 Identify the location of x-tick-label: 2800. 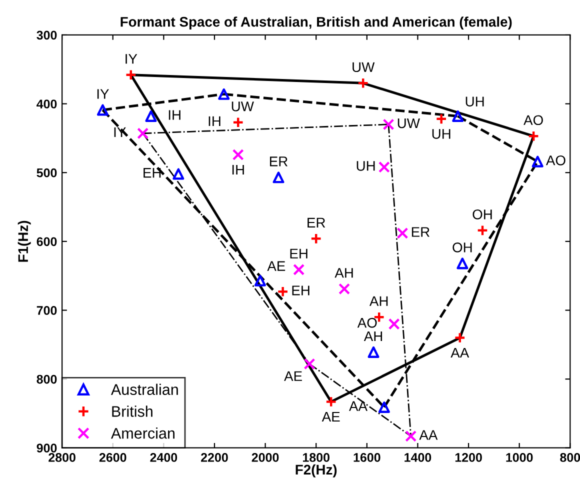
(62, 457).